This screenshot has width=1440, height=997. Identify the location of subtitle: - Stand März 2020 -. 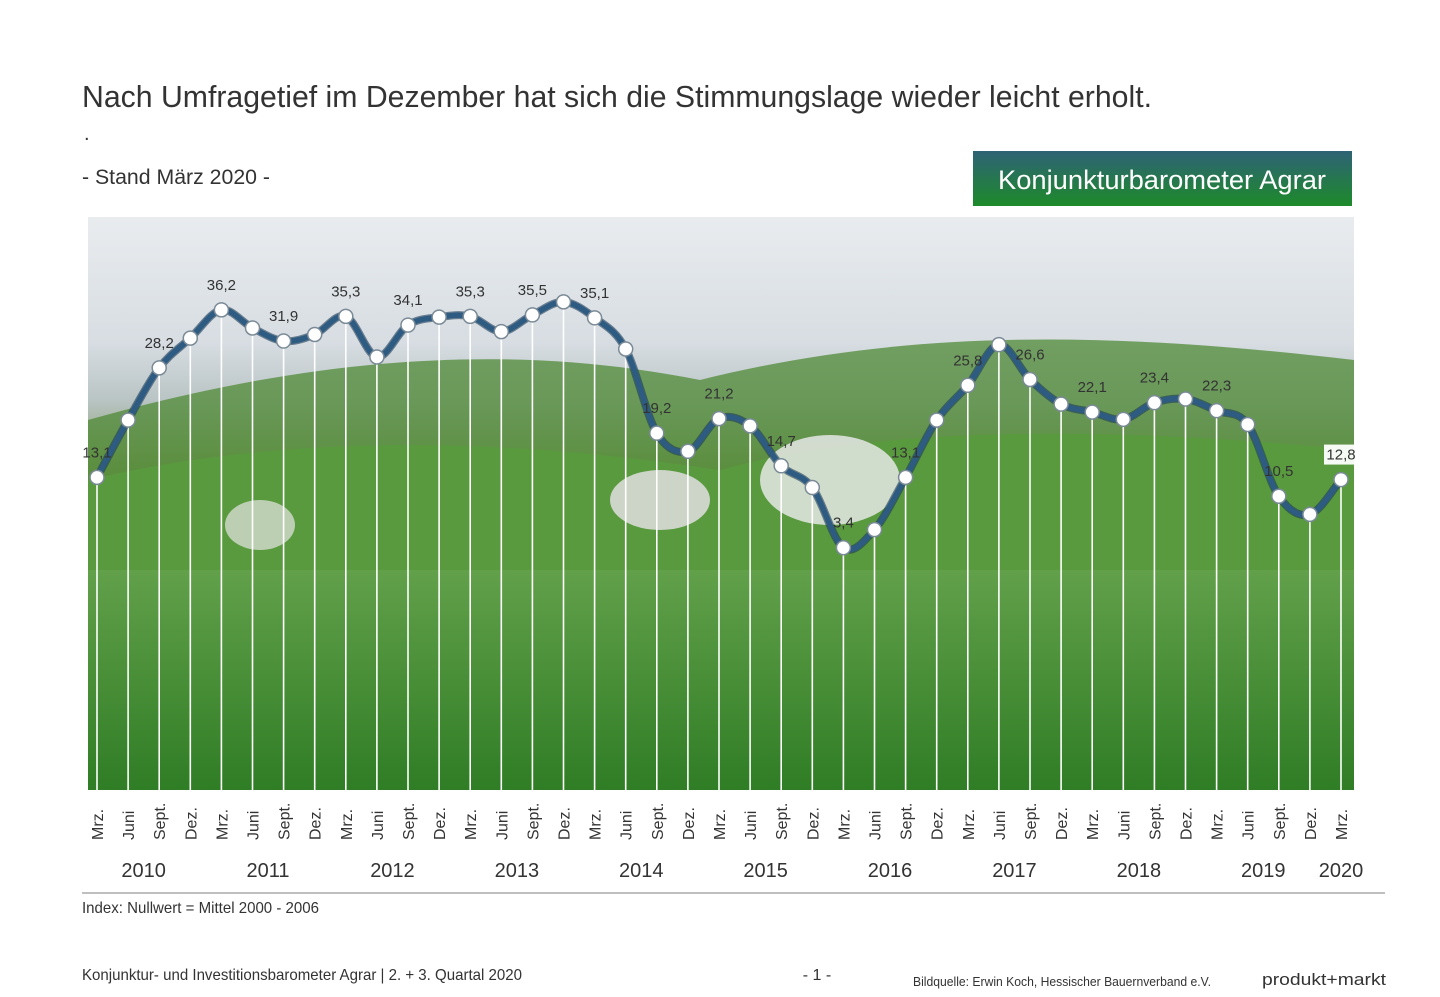
(176, 177).